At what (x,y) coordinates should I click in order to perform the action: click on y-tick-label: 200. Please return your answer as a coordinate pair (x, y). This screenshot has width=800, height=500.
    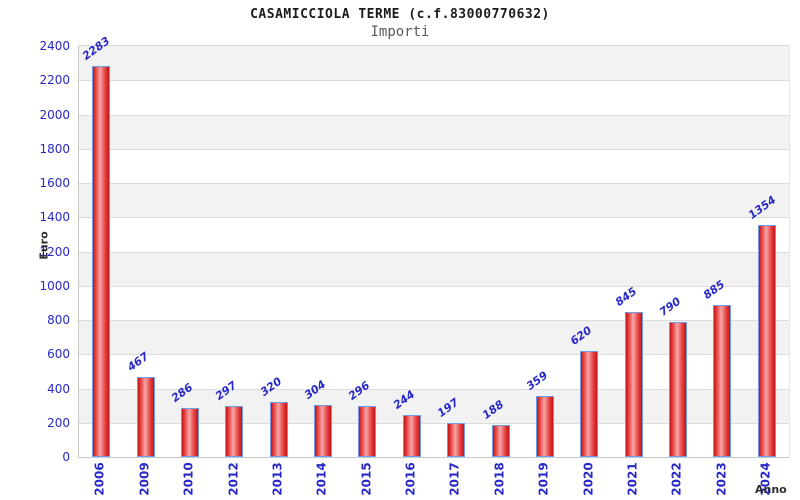
    Looking at the image, I should click on (58, 422).